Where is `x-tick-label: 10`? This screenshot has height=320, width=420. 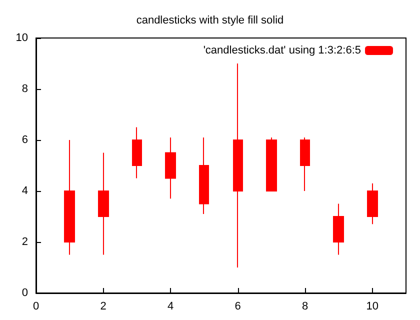
x-tick-label: 10 is located at coordinates (372, 306).